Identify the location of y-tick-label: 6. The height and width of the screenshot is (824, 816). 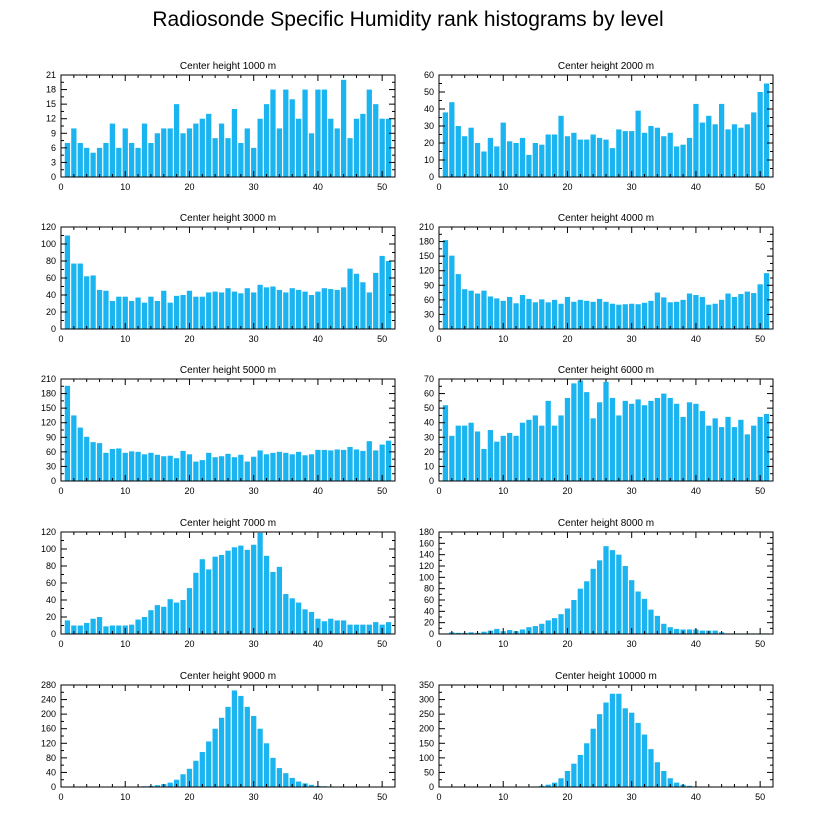
(53, 148).